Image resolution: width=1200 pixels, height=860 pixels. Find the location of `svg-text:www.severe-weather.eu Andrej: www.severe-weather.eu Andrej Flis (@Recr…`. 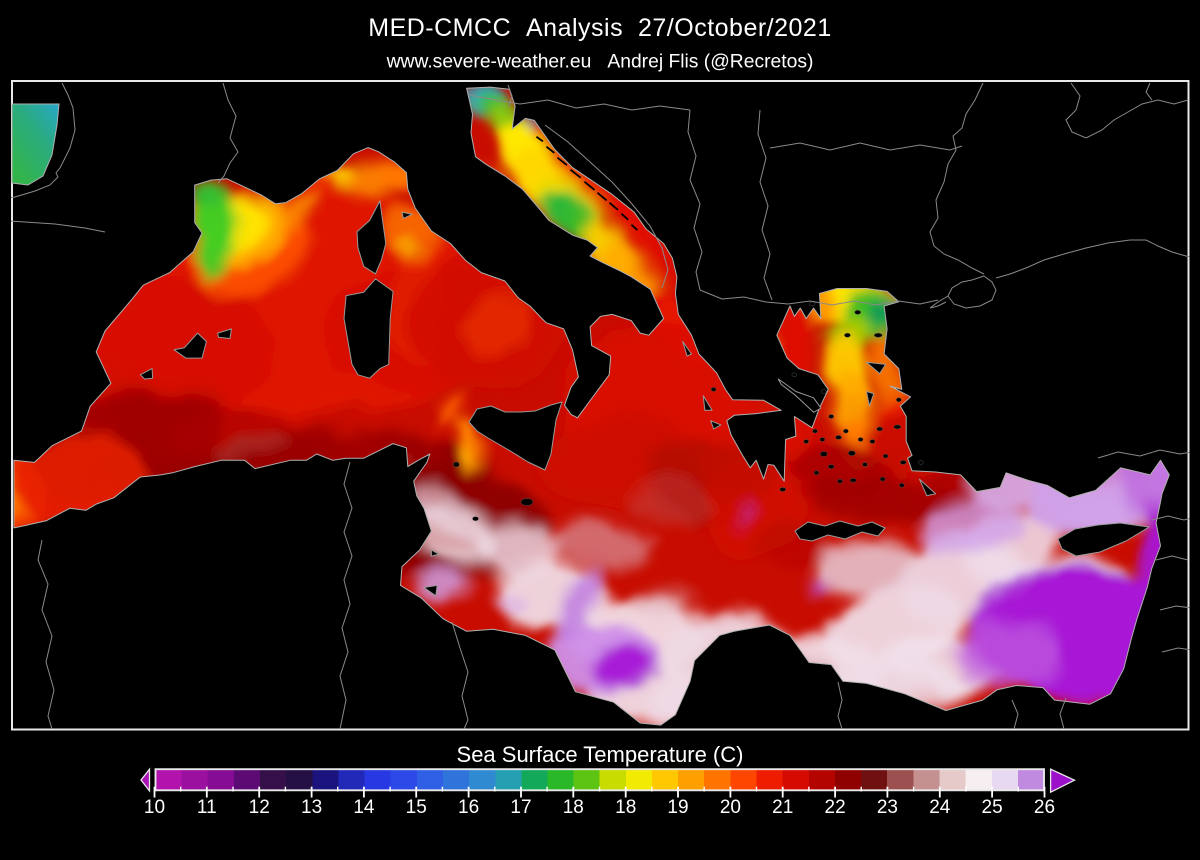

svg-text:www.severe-weather.eu Andrej: www.severe-weather.eu Andrej Flis (@Recr… is located at coordinates (600, 62).